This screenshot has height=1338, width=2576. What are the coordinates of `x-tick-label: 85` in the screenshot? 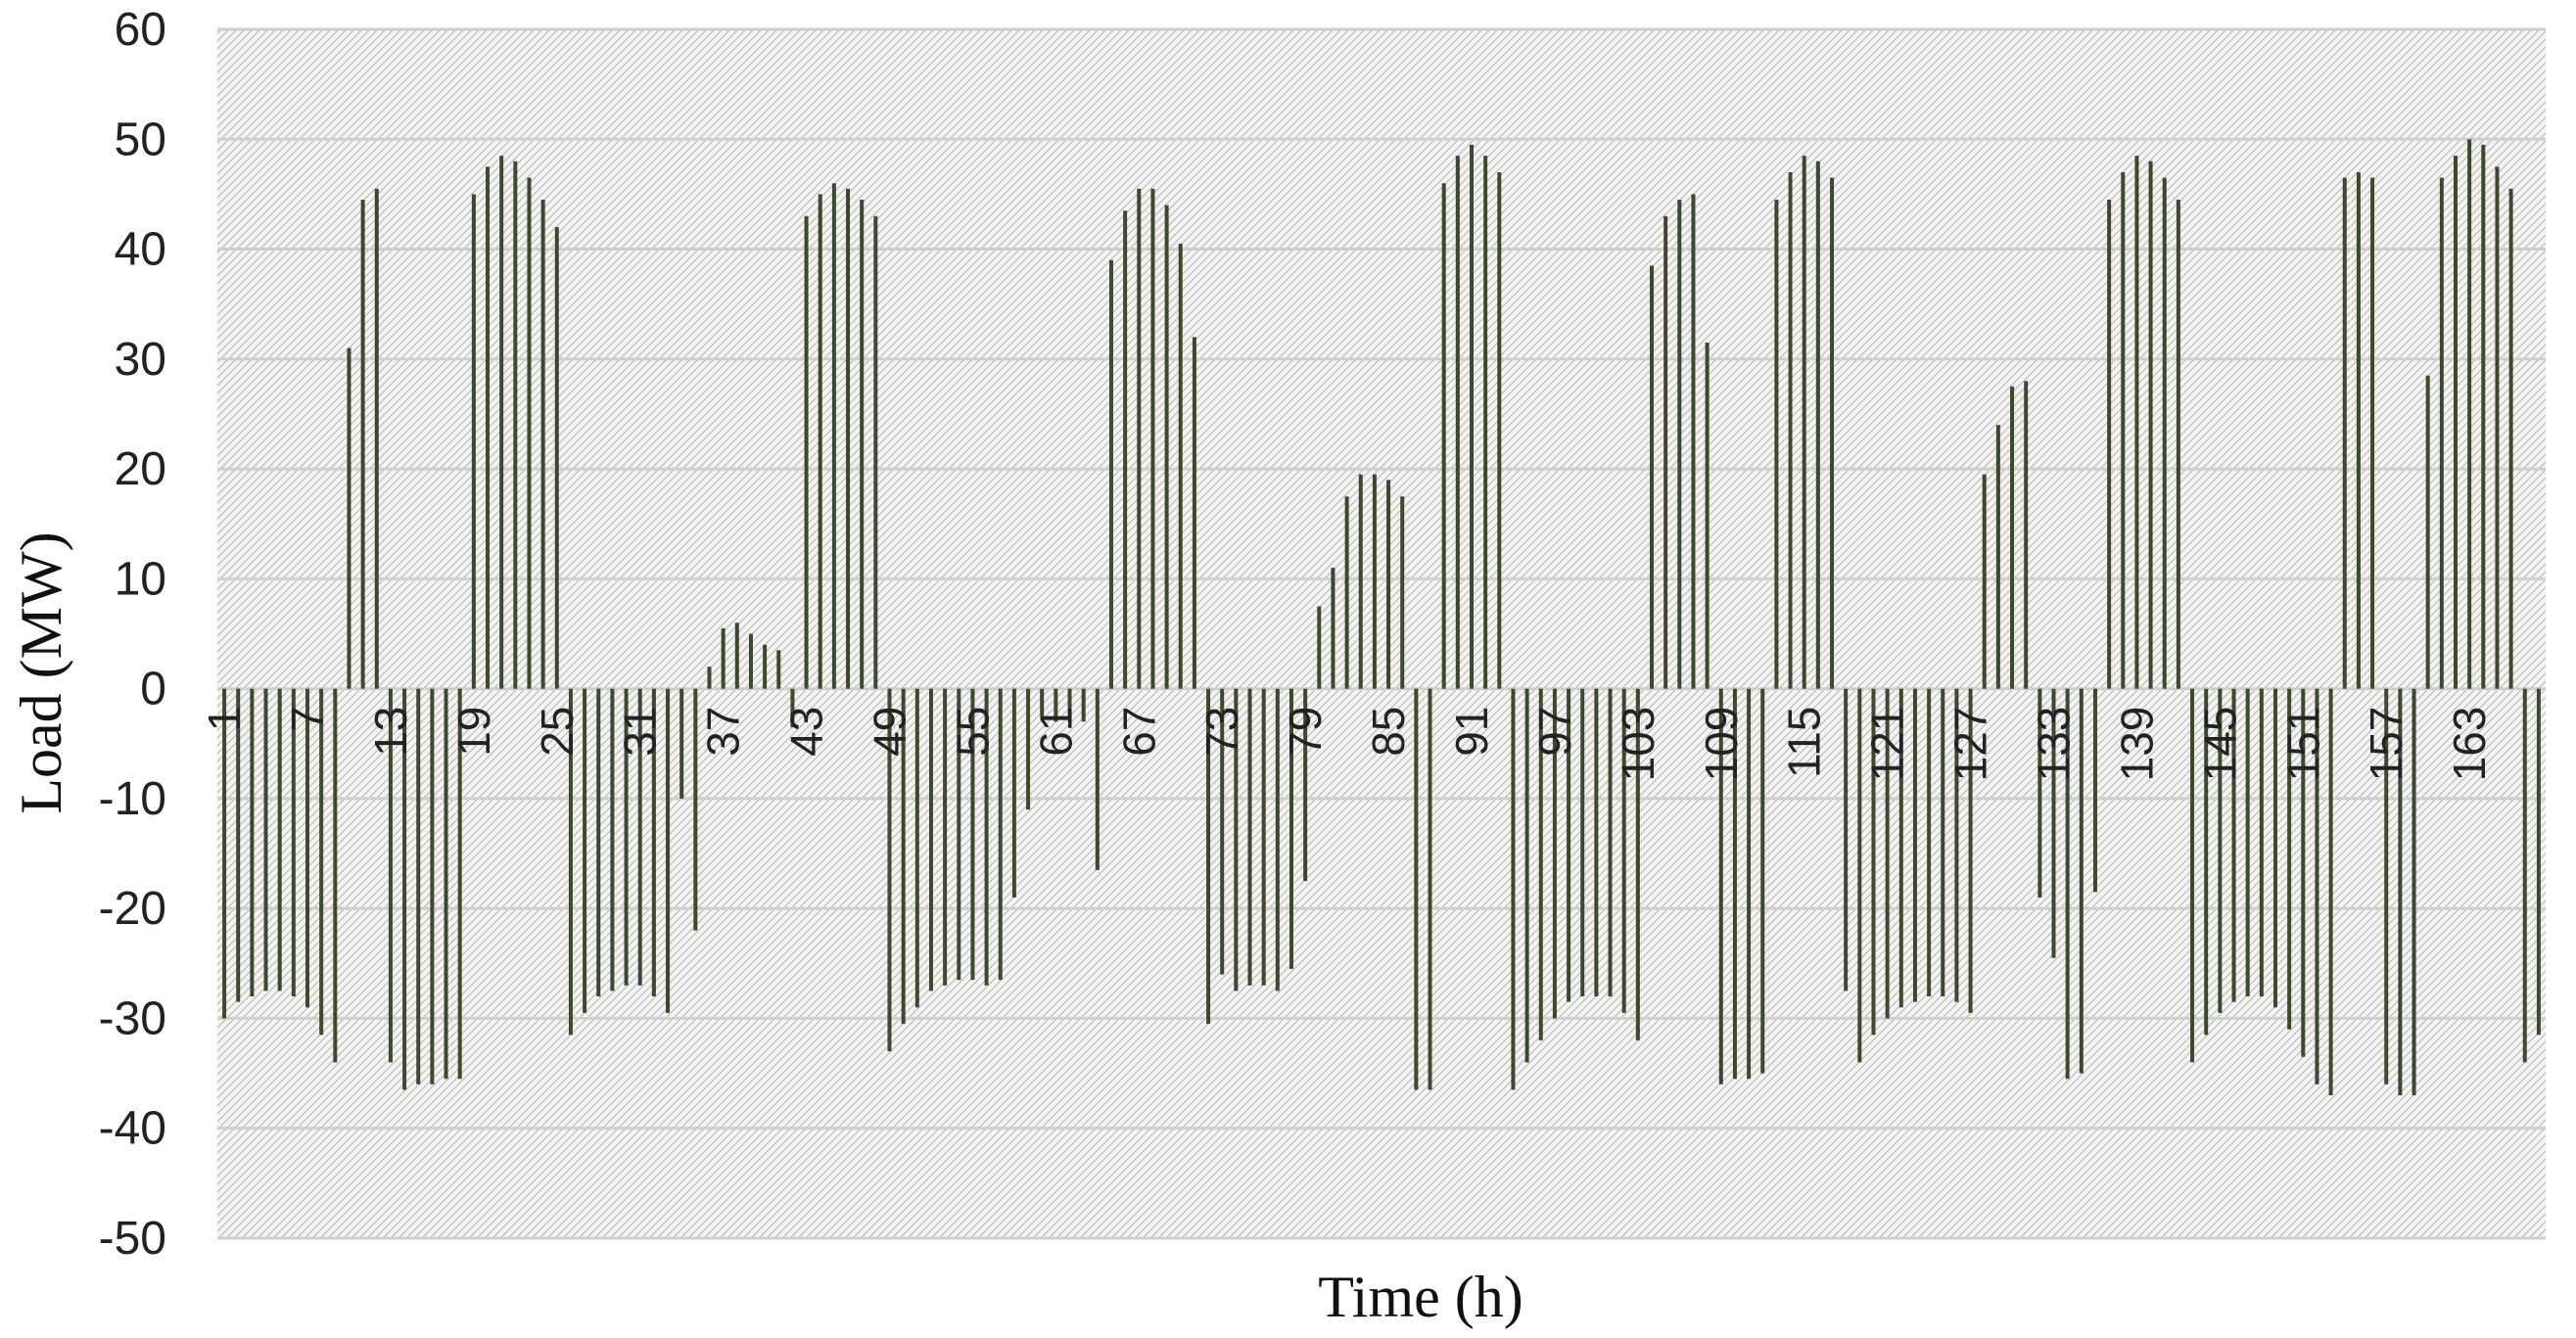 It's located at (1389, 732).